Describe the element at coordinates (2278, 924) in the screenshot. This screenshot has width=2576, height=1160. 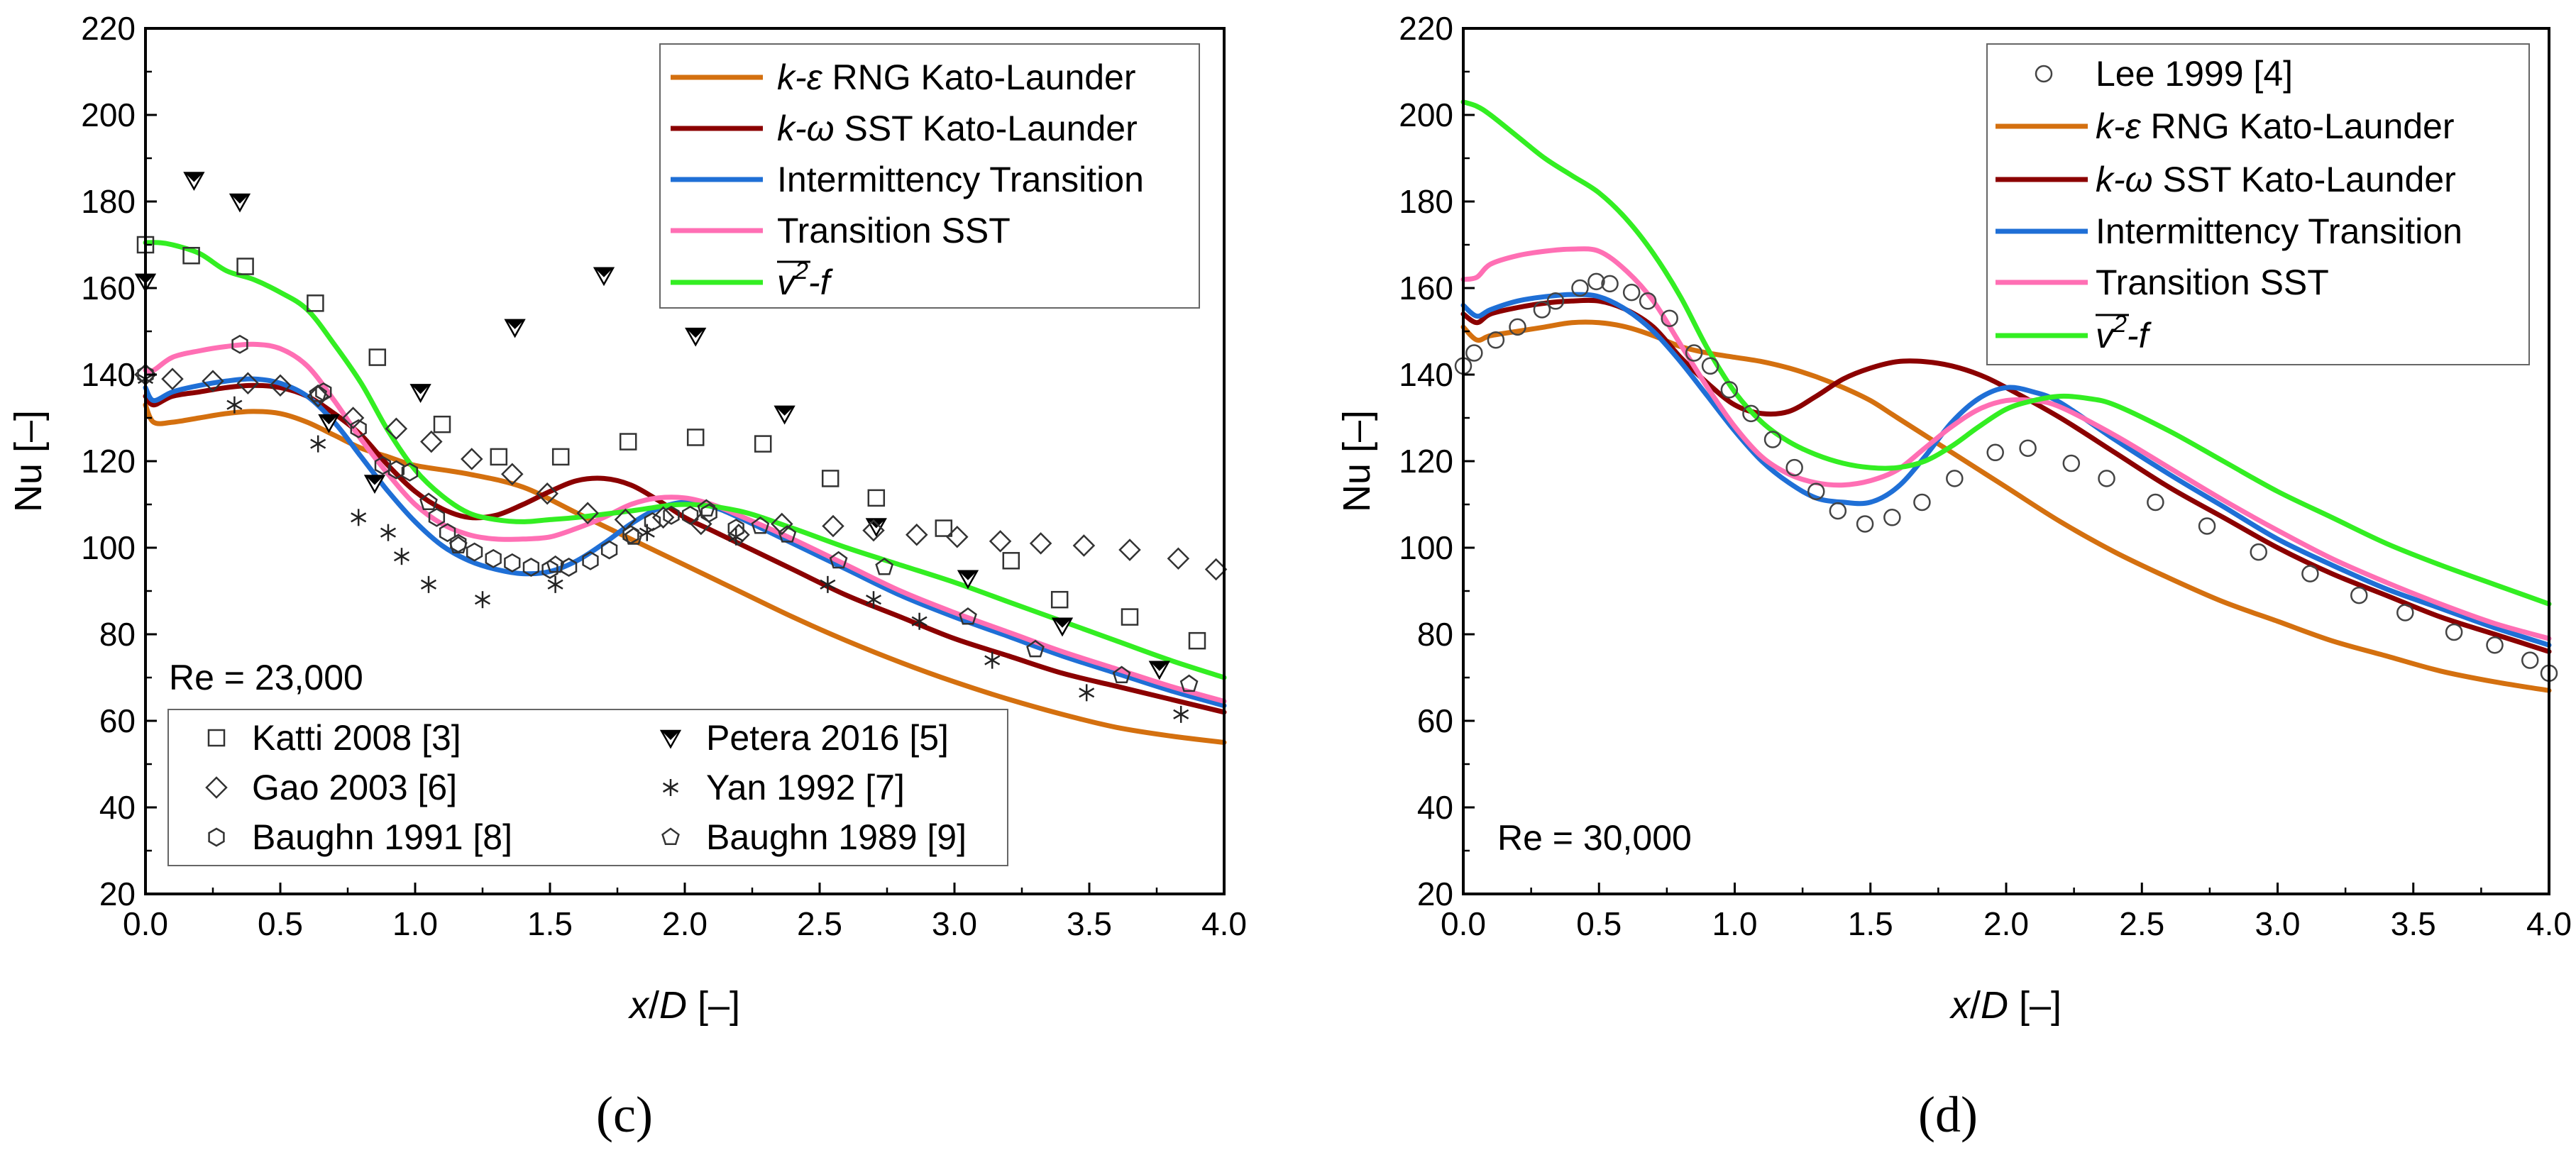
I see `x-tick-label: 3.0` at that location.